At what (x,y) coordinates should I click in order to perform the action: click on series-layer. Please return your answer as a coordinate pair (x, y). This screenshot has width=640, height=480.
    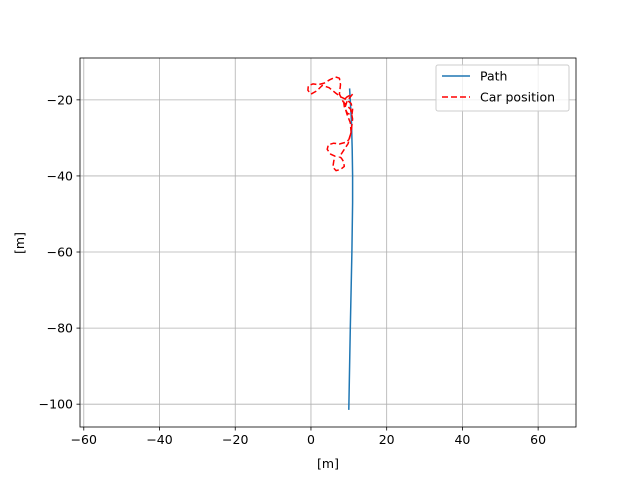
    Looking at the image, I should click on (330, 243).